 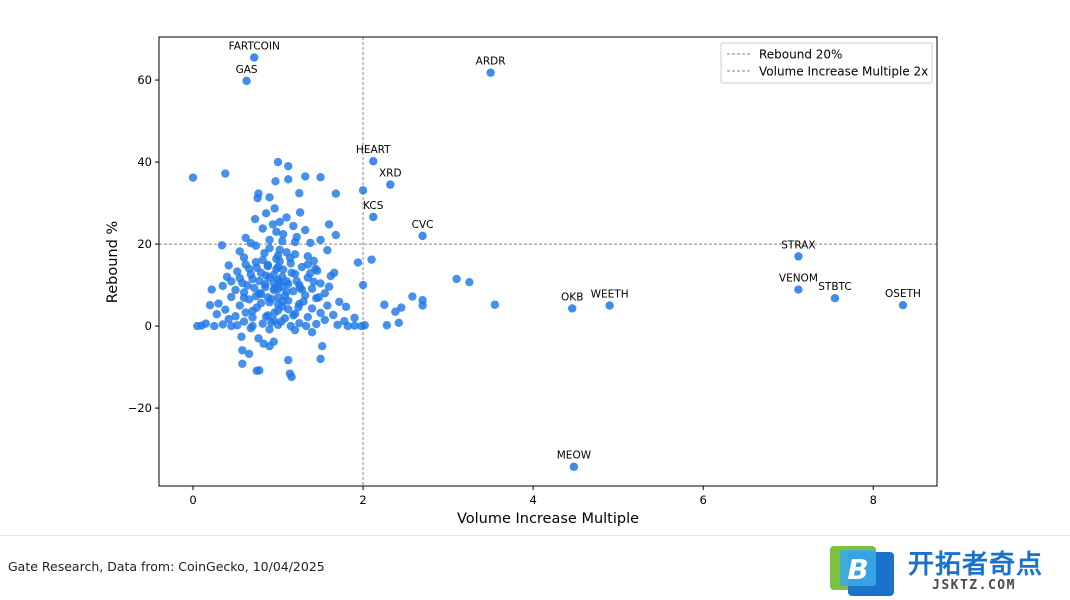 What do you see at coordinates (532, 500) in the screenshot?
I see `x-tick-label: 4` at bounding box center [532, 500].